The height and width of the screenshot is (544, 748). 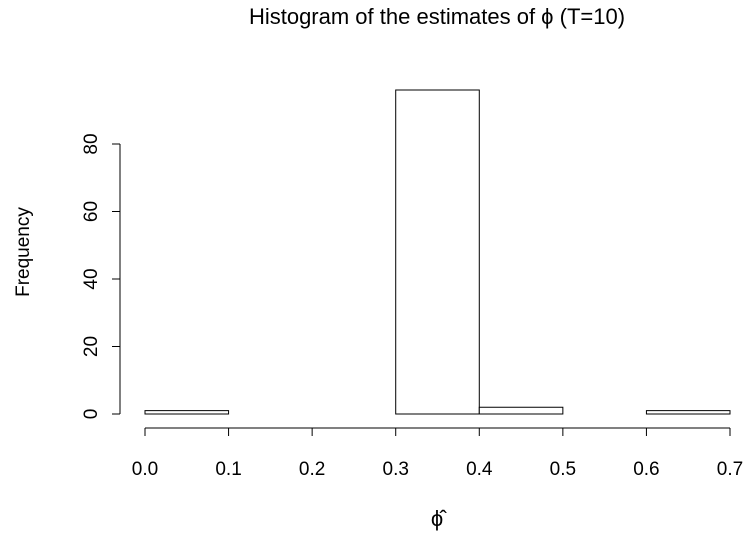 What do you see at coordinates (563, 469) in the screenshot?
I see `x-tick-label: 0.5` at bounding box center [563, 469].